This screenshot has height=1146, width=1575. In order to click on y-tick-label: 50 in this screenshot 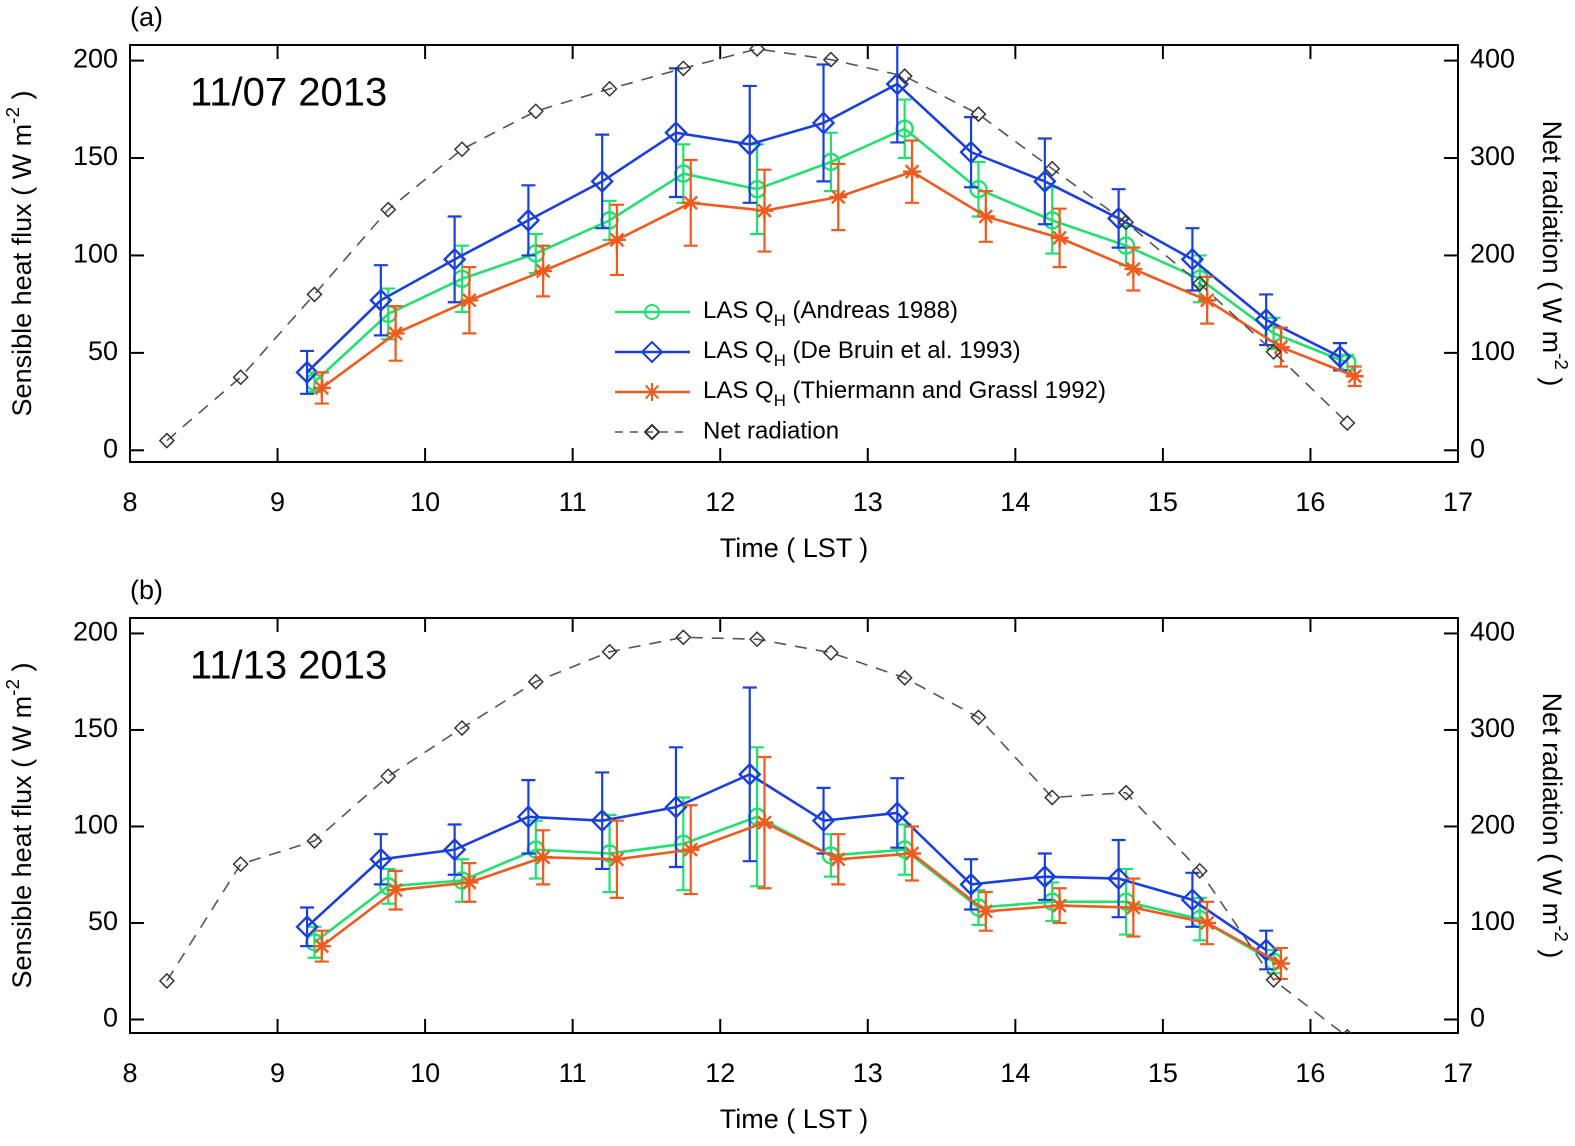, I will do `click(103, 351)`.